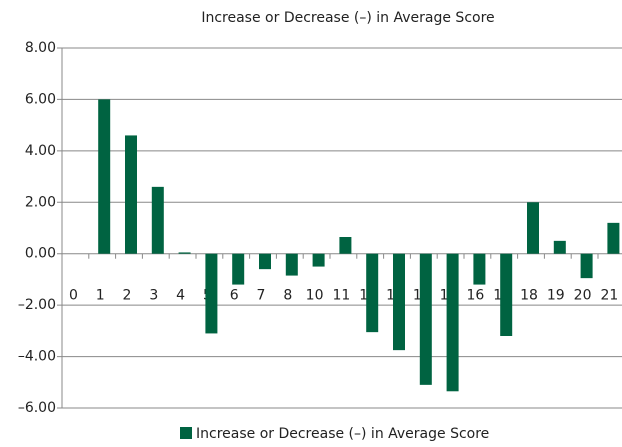  Describe the element at coordinates (315, 296) in the screenshot. I see `x-tick-label: 10` at that location.